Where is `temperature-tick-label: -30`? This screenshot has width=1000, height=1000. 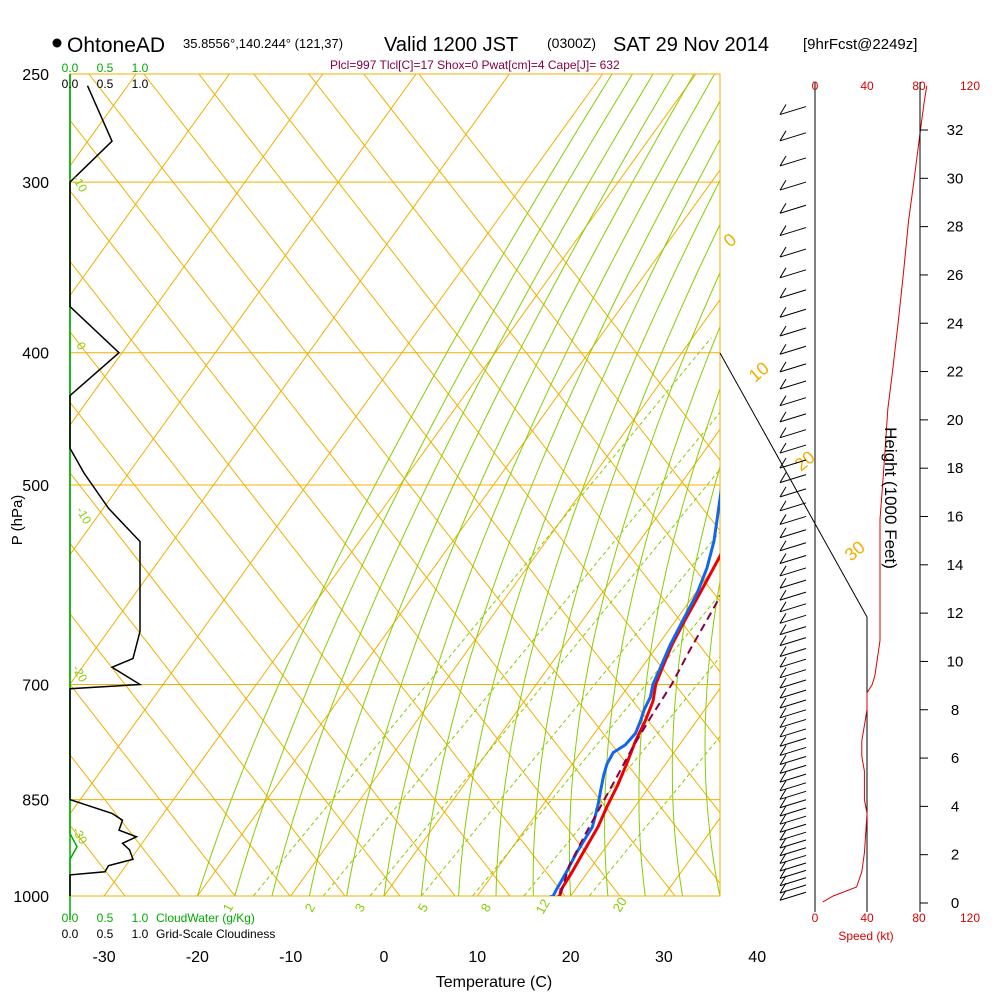 temperature-tick-label: -30 is located at coordinates (104, 957).